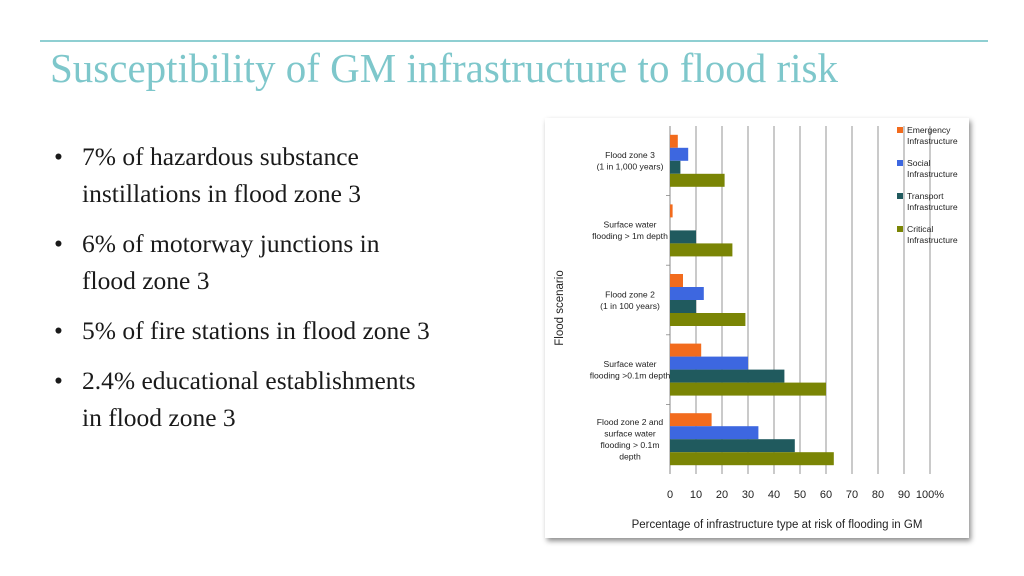 The width and height of the screenshot is (1024, 576). Describe the element at coordinates (929, 130) in the screenshot. I see `legend-label-line: Emergency` at that location.